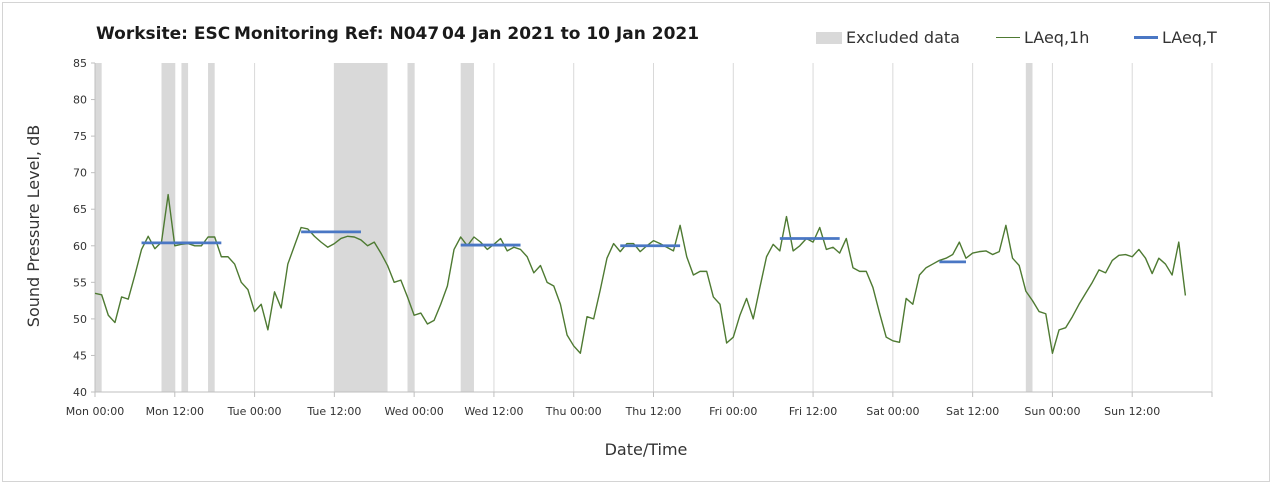 The image size is (1274, 486). Describe the element at coordinates (892, 411) in the screenshot. I see `x-tick-label: Sat 00:00` at that location.